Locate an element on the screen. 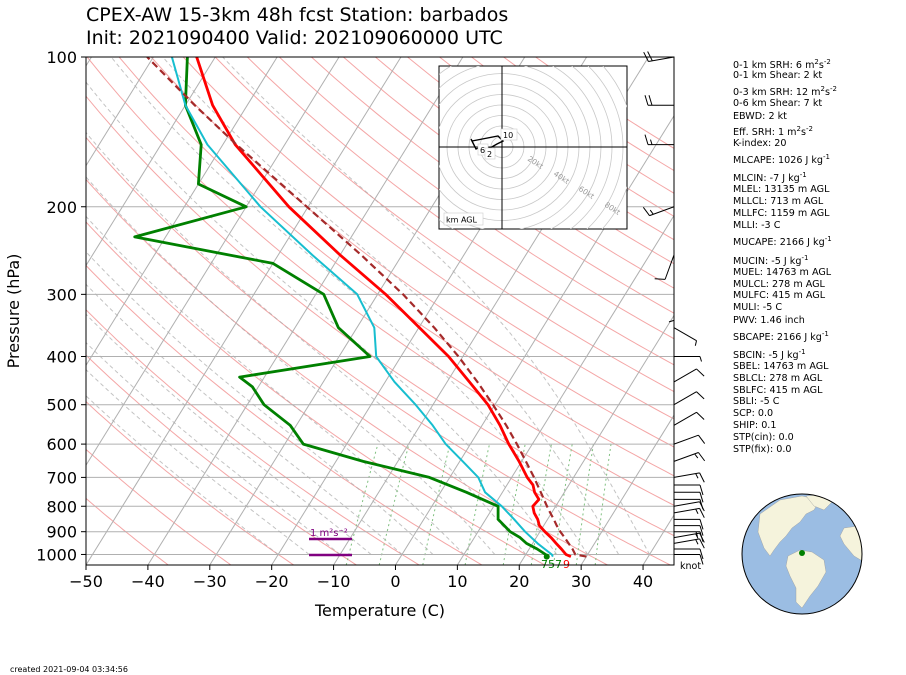 The height and width of the screenshot is (675, 906). index-text: SBEL: 14763 m AGL is located at coordinates (781, 366).